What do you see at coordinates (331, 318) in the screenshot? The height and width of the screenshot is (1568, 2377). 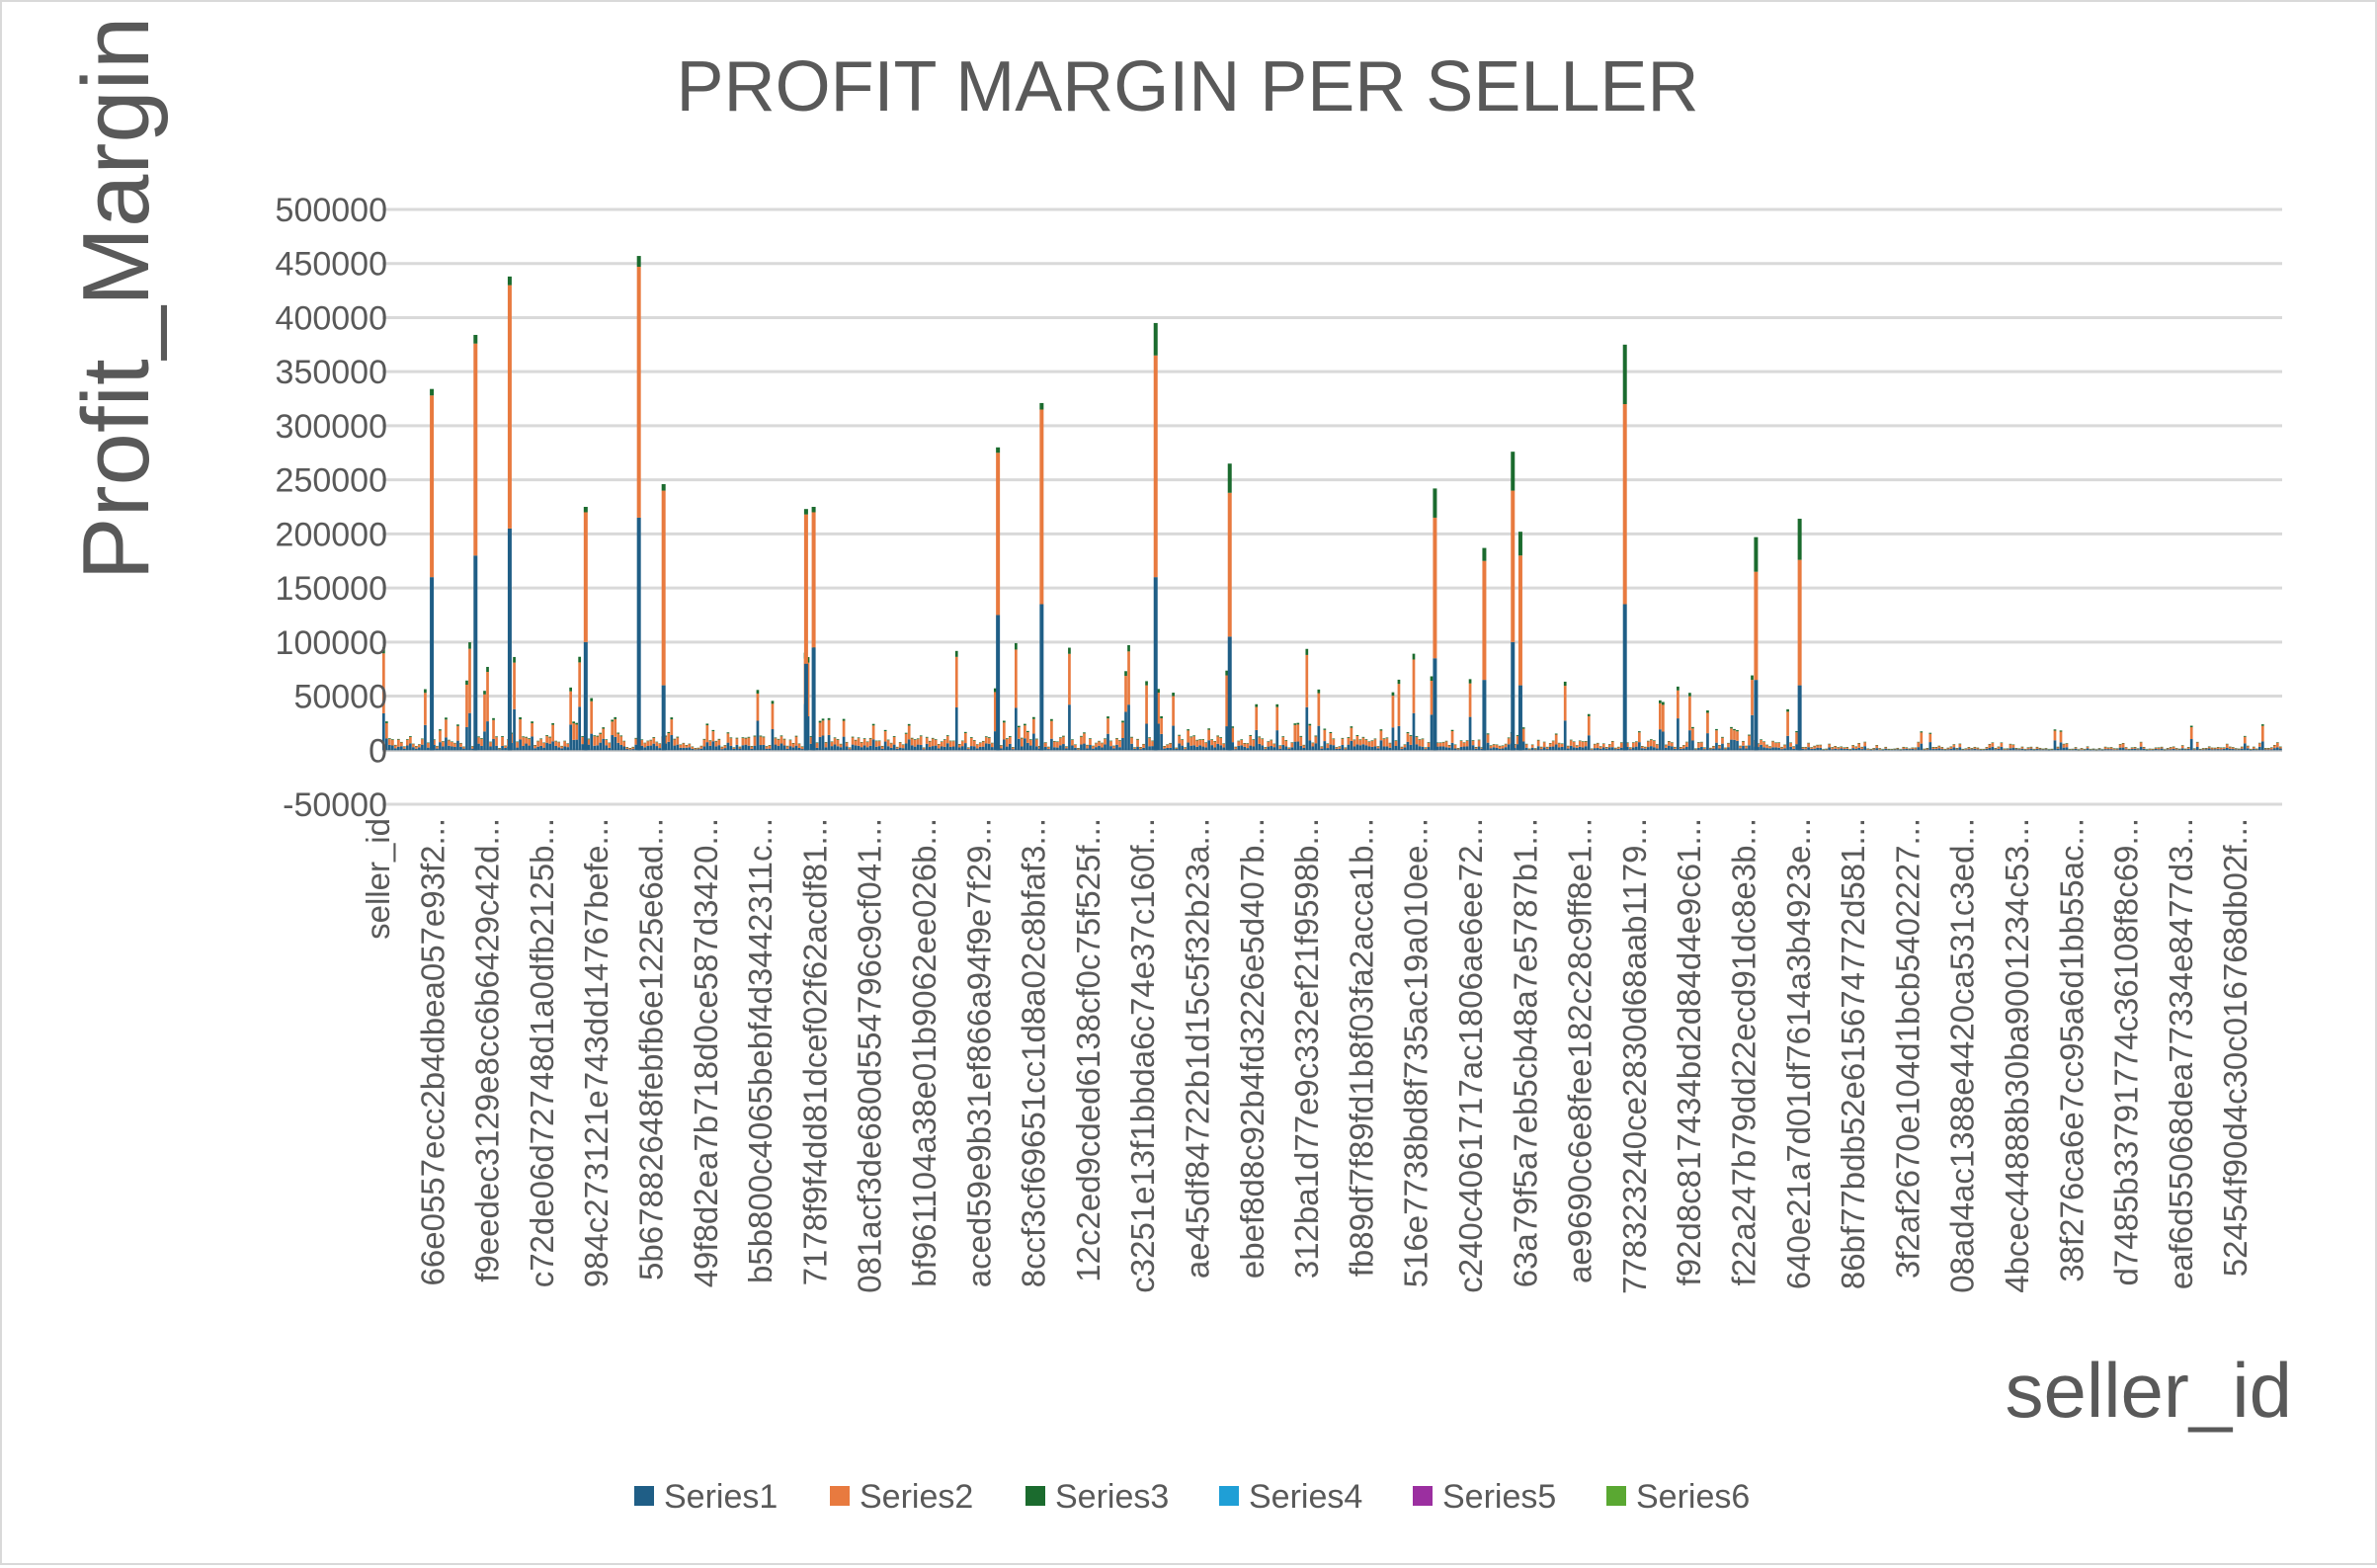 I see `y-tick-label: 400000` at bounding box center [331, 318].